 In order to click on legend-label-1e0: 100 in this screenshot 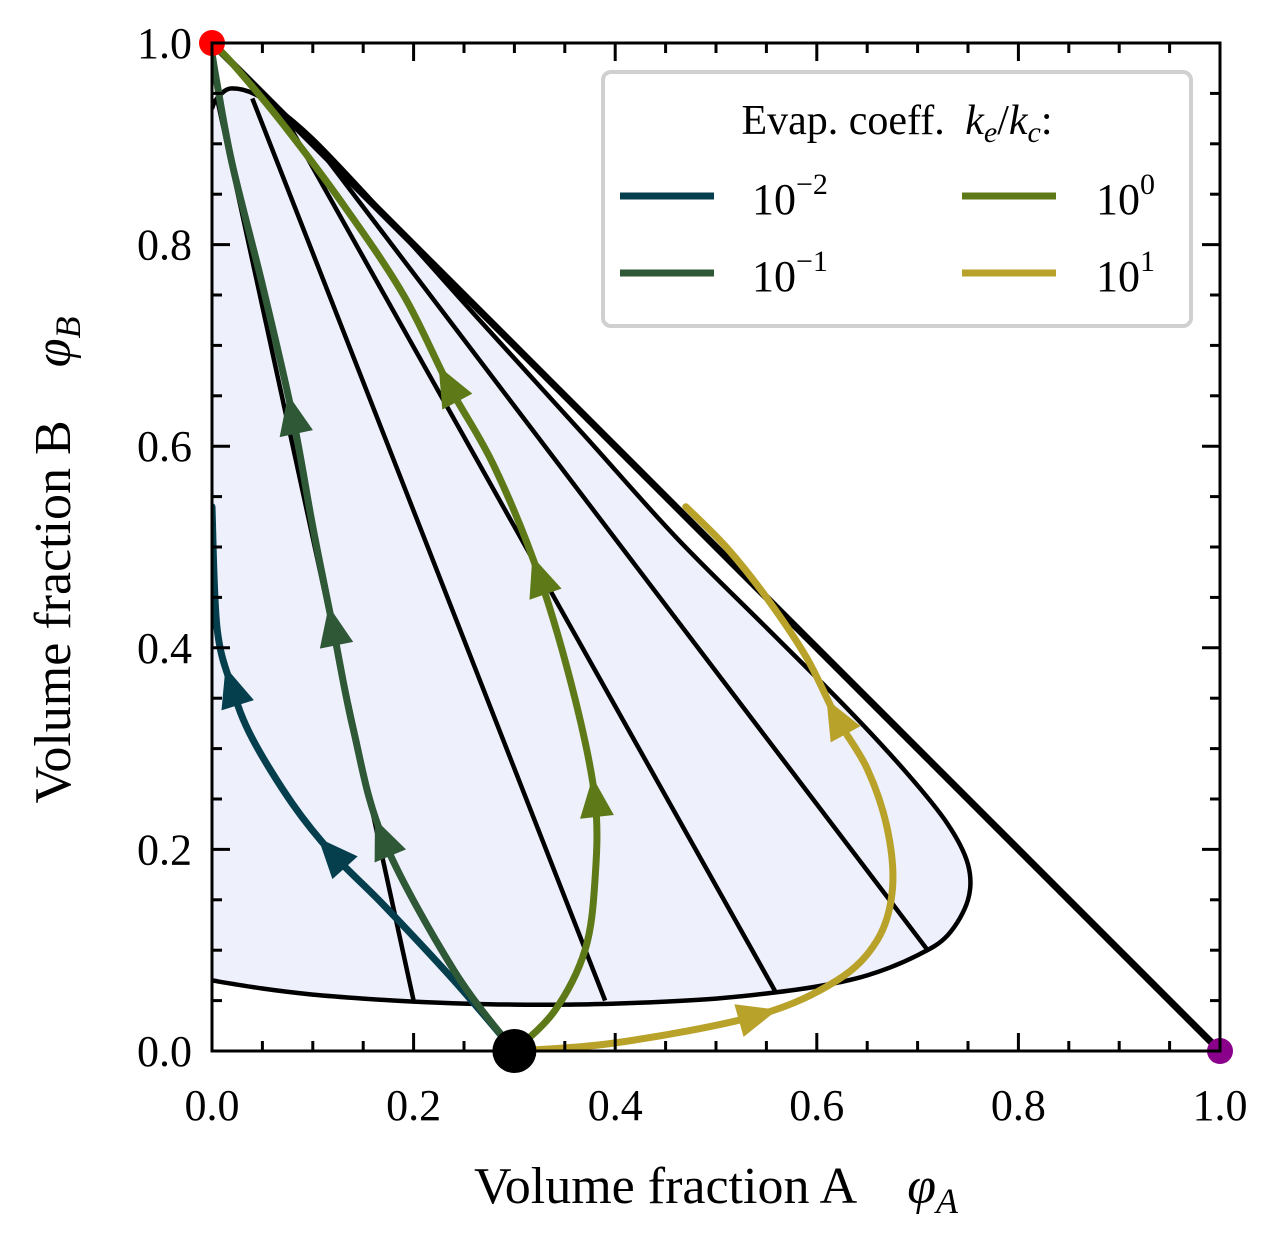, I will do `click(1125, 196)`.